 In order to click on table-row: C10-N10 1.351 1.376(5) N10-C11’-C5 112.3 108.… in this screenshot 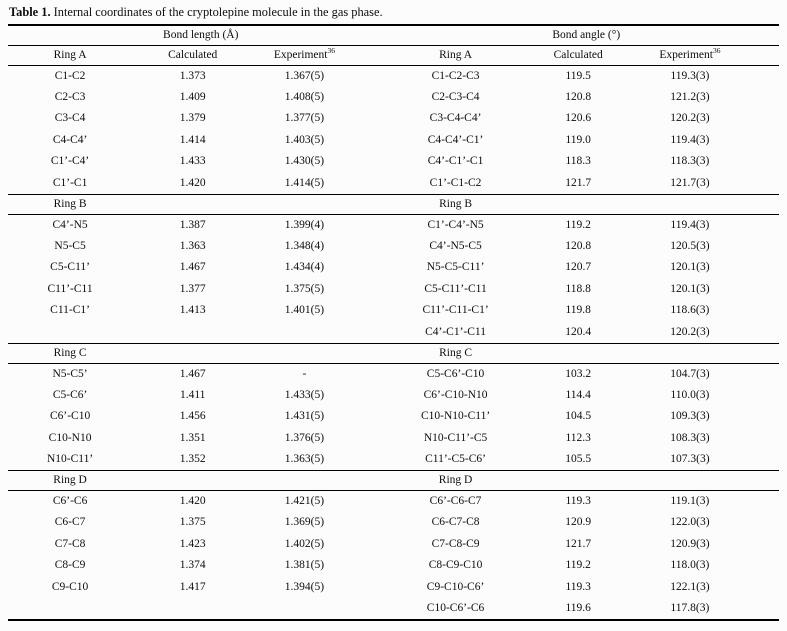, I will do `click(393, 439)`.